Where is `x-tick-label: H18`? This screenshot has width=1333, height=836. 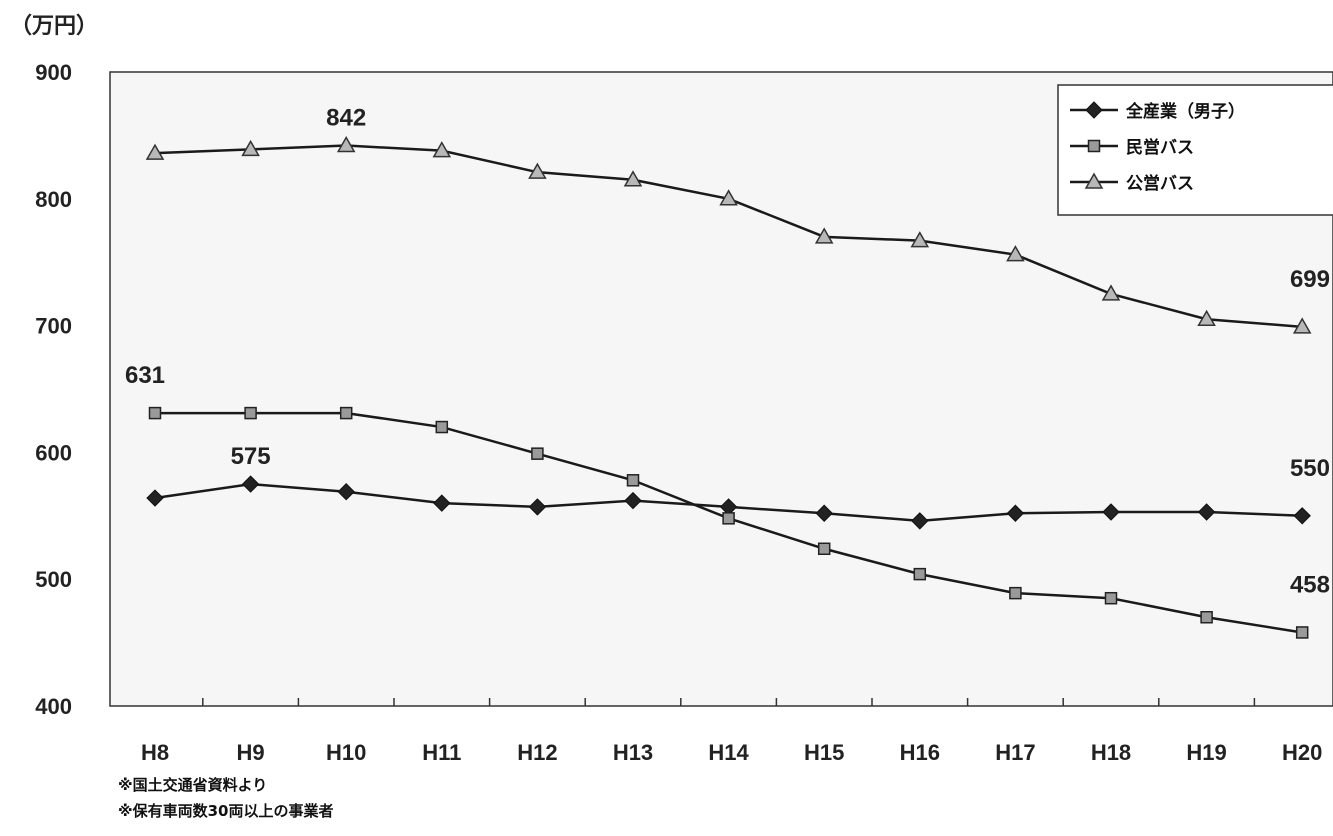
x-tick-label: H18 is located at coordinates (1111, 752).